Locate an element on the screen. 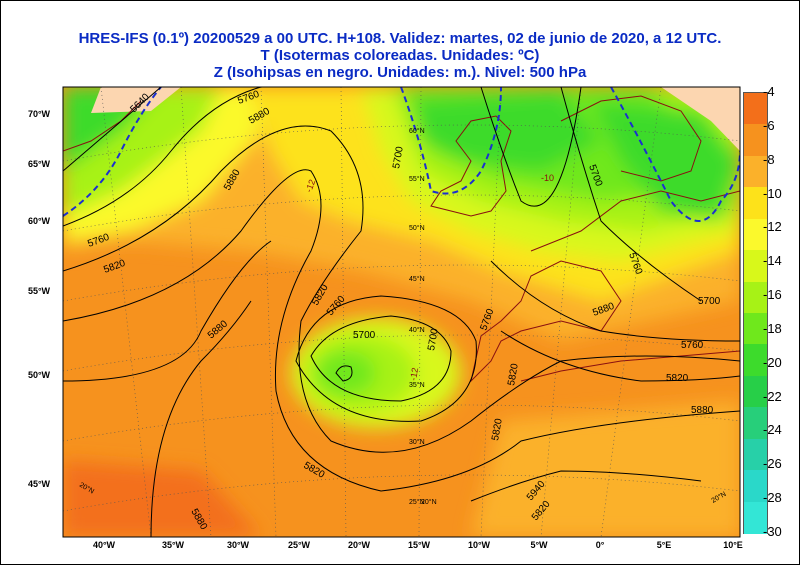 This screenshot has height=565, width=800. legend-label: -16 is located at coordinates (772, 295).